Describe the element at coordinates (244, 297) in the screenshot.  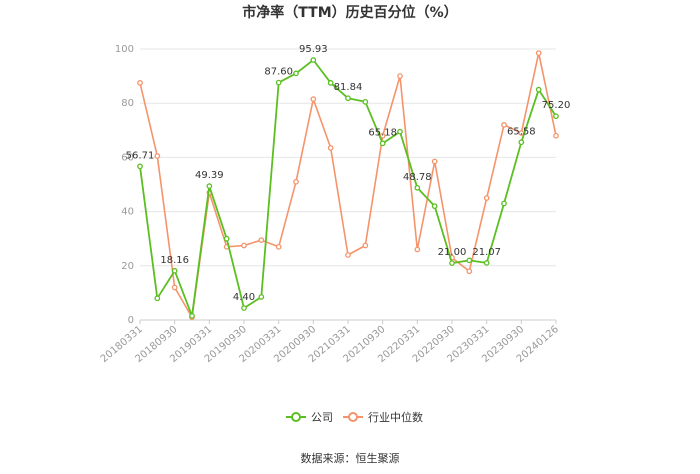
I see `data-label: 4.40` at that location.